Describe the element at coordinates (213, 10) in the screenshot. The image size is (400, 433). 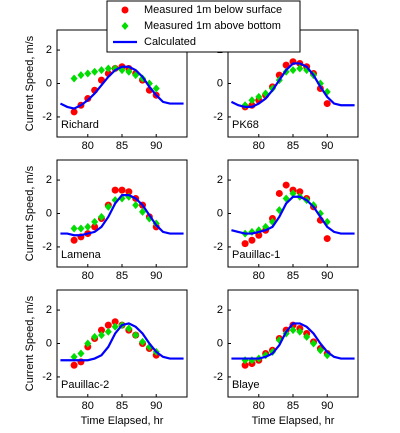
I see `legend-label: Measured 1m below surface` at that location.